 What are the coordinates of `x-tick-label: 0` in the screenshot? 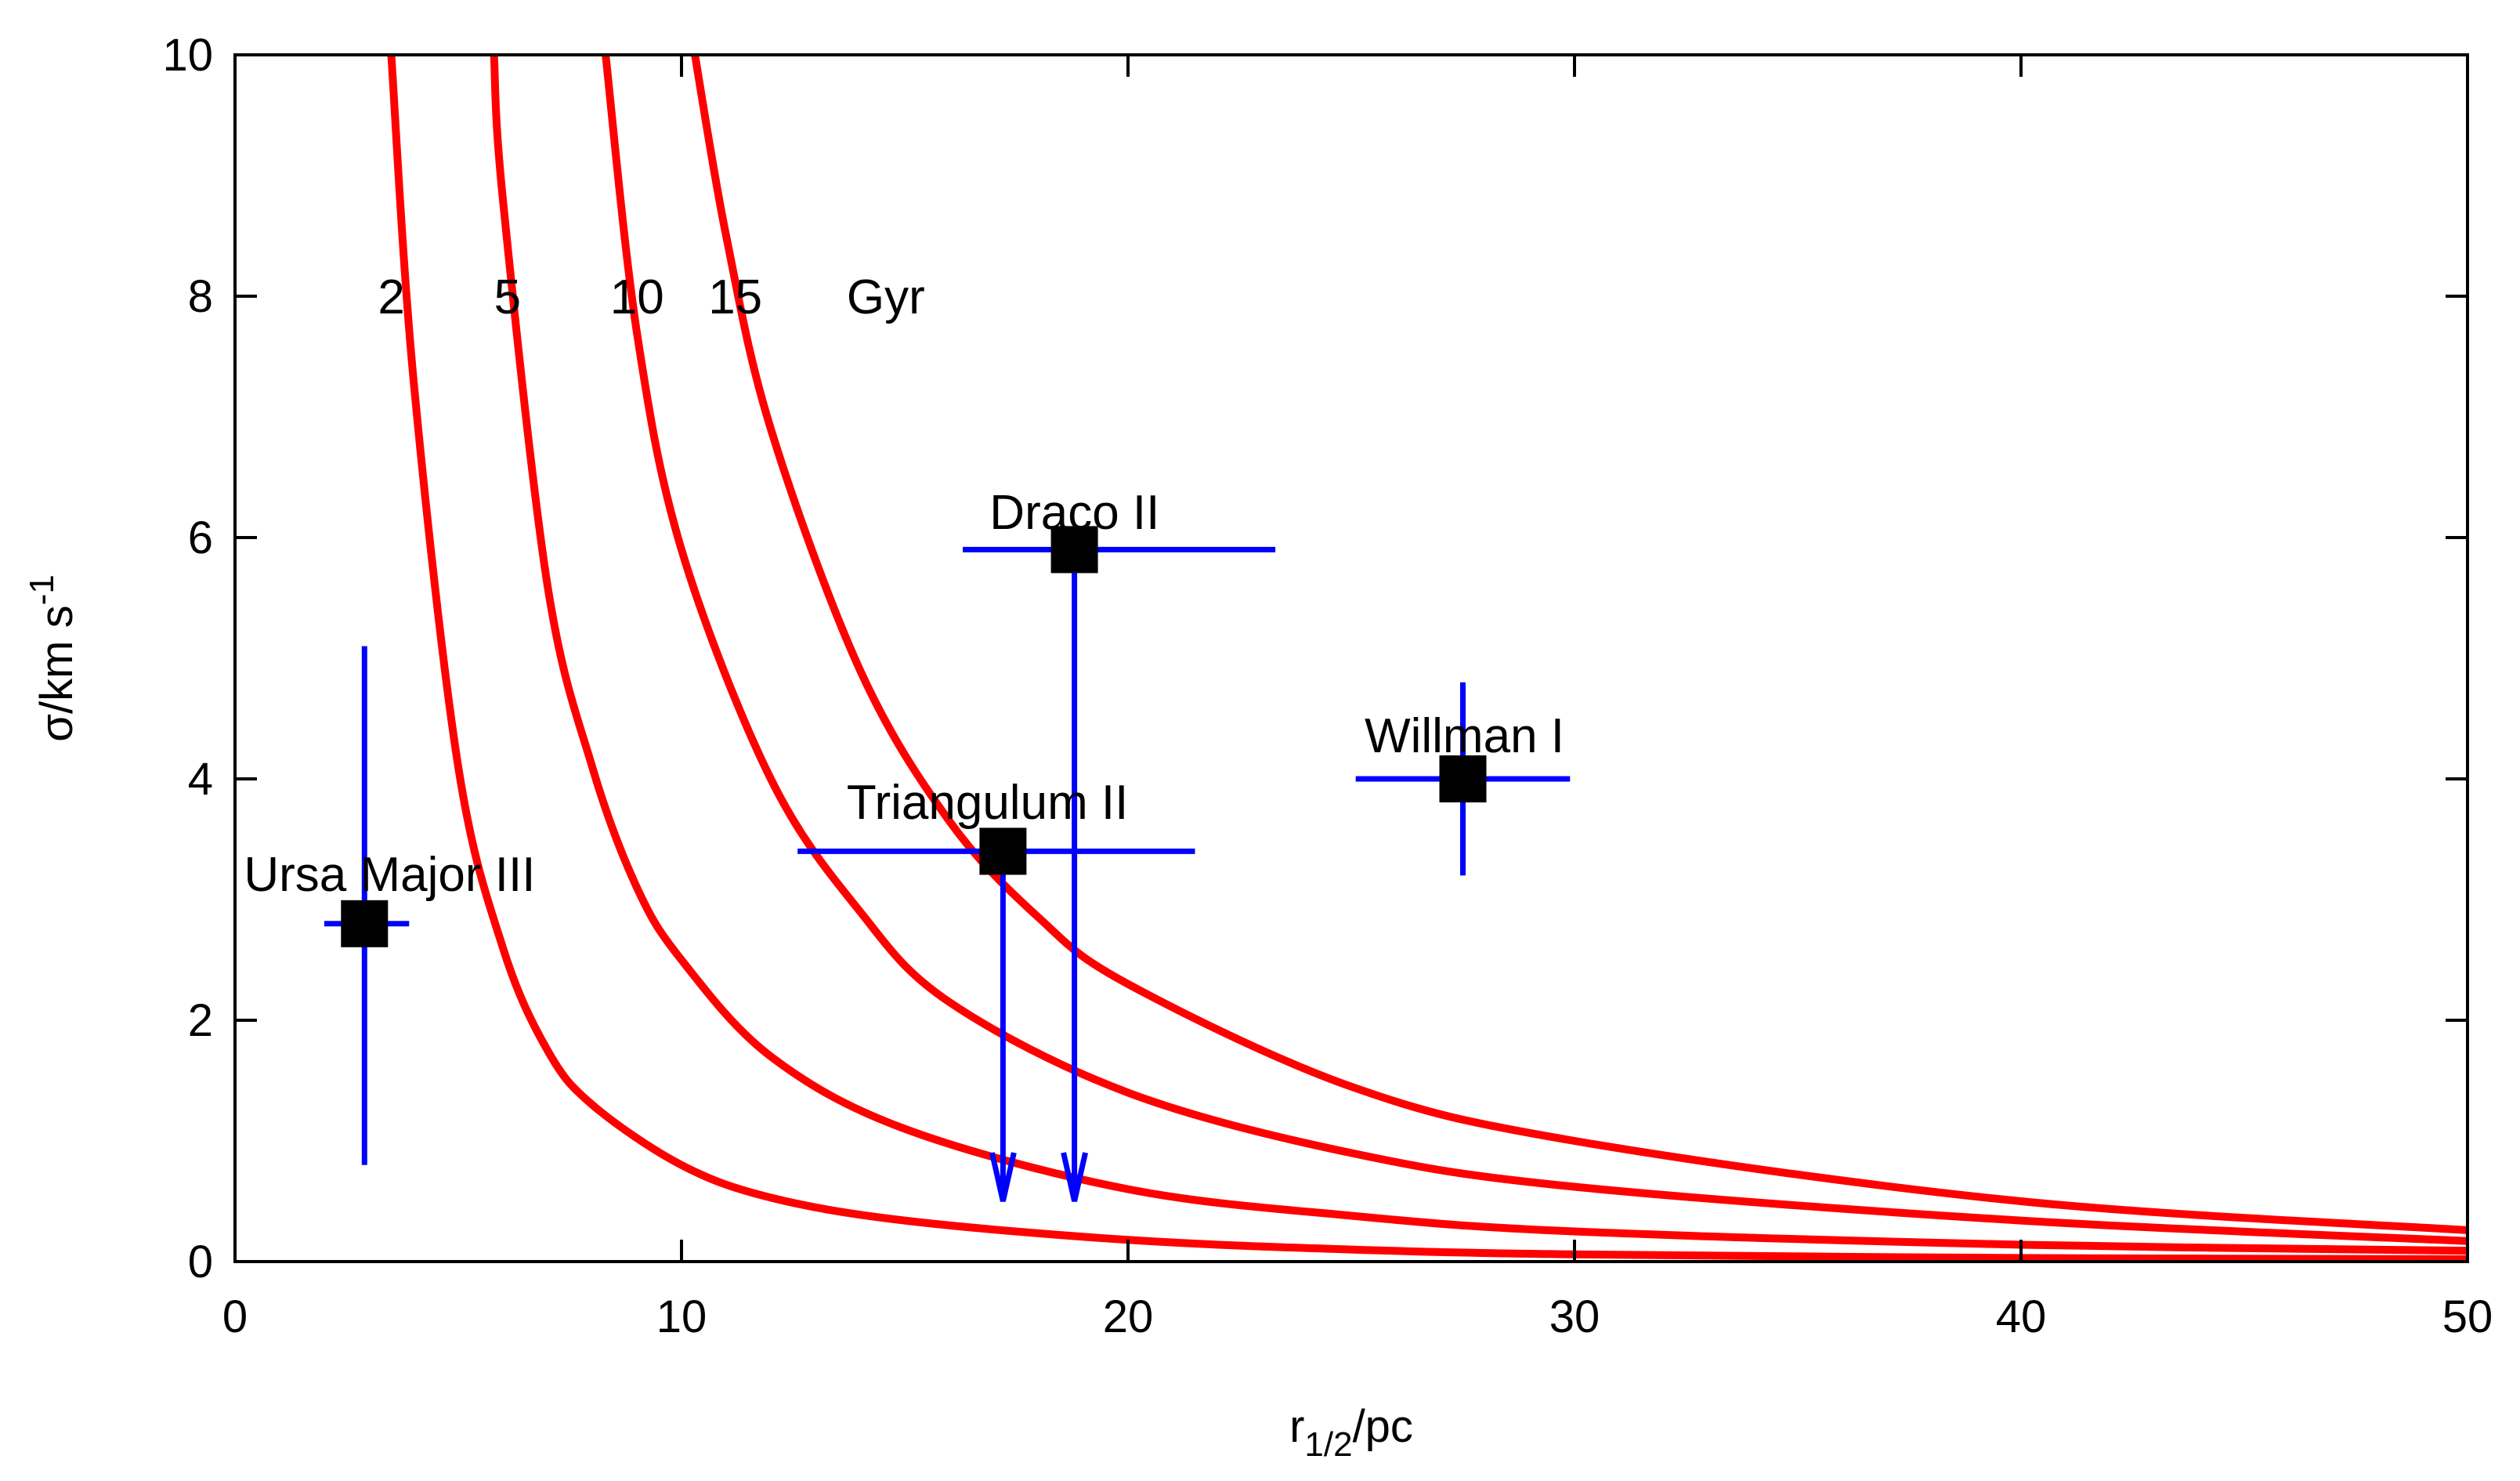 It's located at (235, 1316).